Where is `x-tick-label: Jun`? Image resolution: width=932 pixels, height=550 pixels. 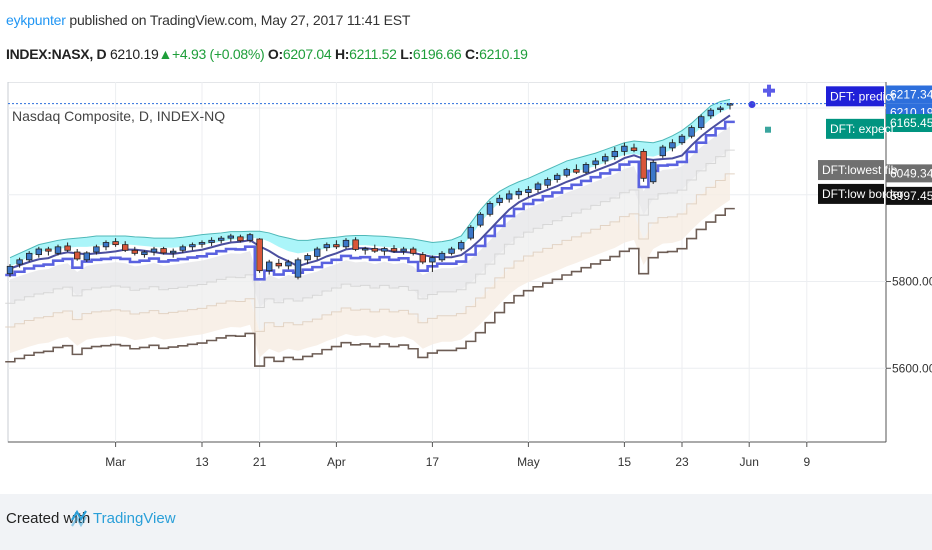 x-tick-label: Jun is located at coordinates (749, 462).